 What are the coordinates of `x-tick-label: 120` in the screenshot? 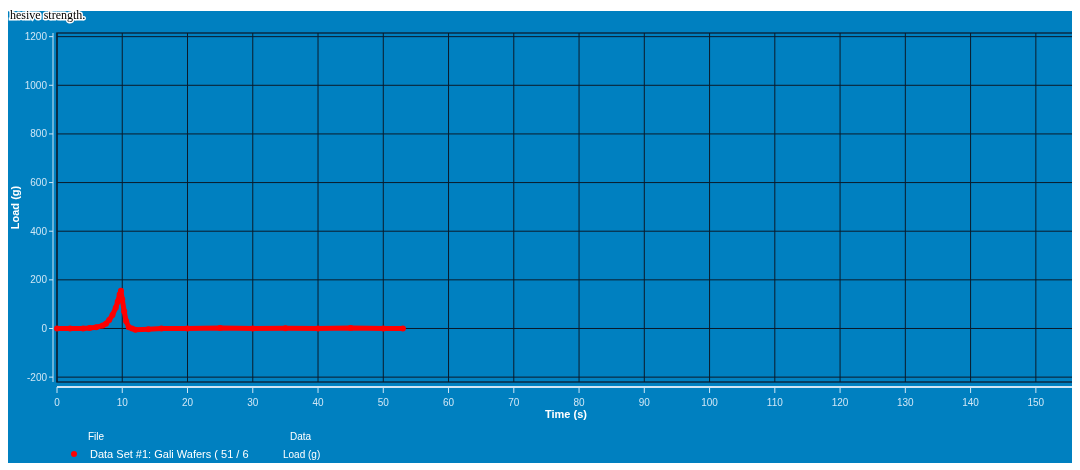 It's located at (840, 402).